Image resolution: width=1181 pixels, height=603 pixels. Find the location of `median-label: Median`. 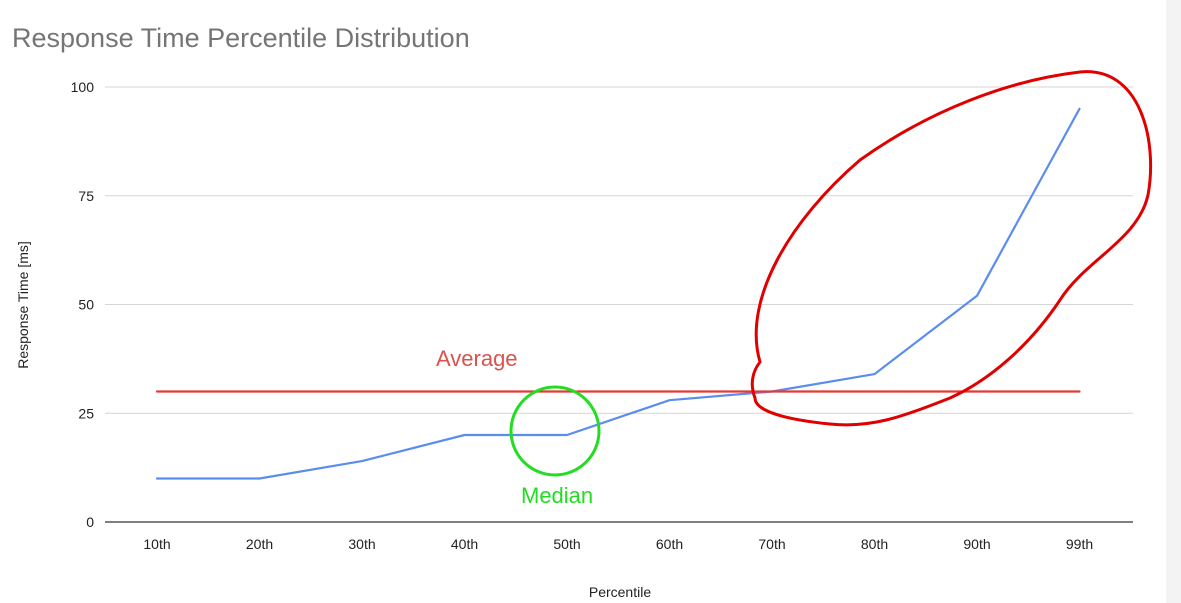

median-label: Median is located at coordinates (557, 495).